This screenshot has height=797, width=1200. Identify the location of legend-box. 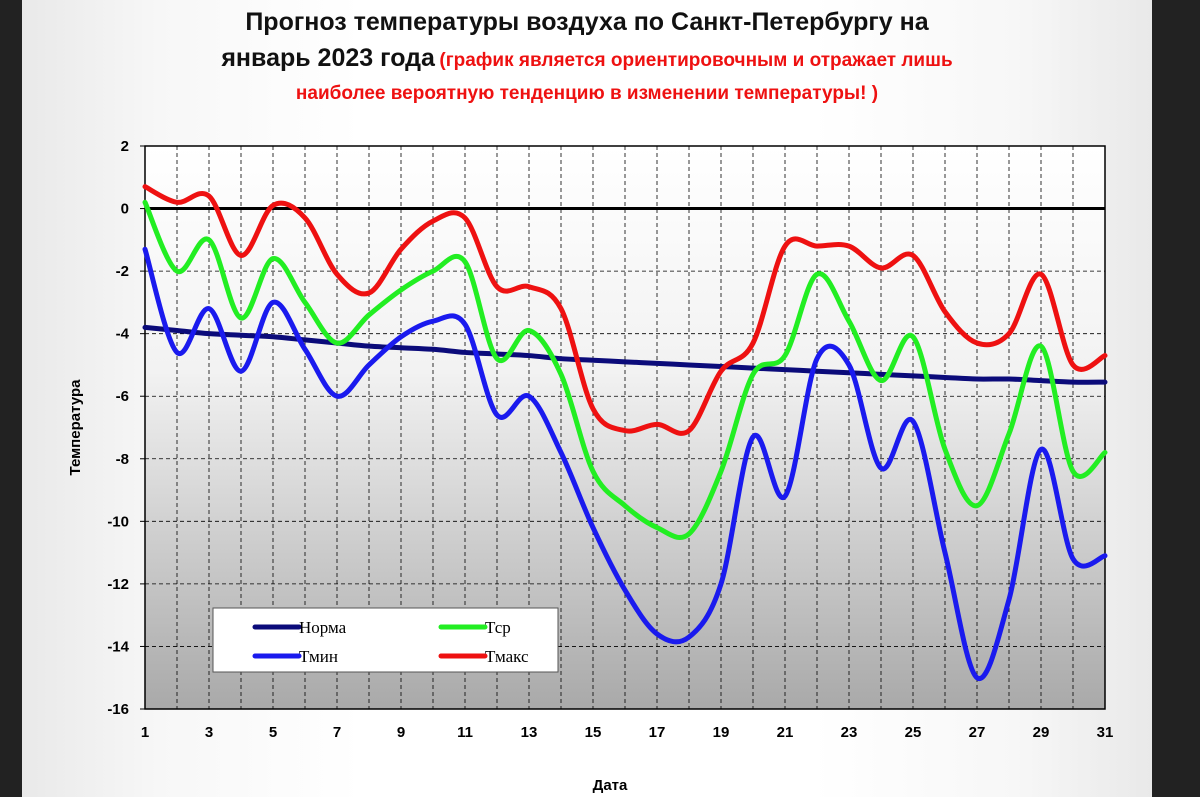
(385, 640).